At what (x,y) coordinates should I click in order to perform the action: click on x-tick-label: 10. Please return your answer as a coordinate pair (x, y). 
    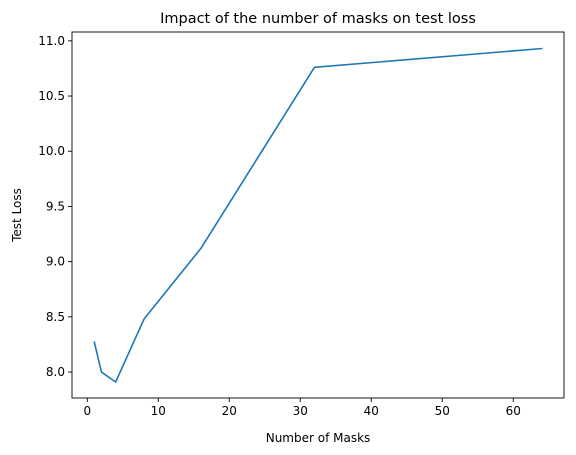
    Looking at the image, I should click on (158, 411).